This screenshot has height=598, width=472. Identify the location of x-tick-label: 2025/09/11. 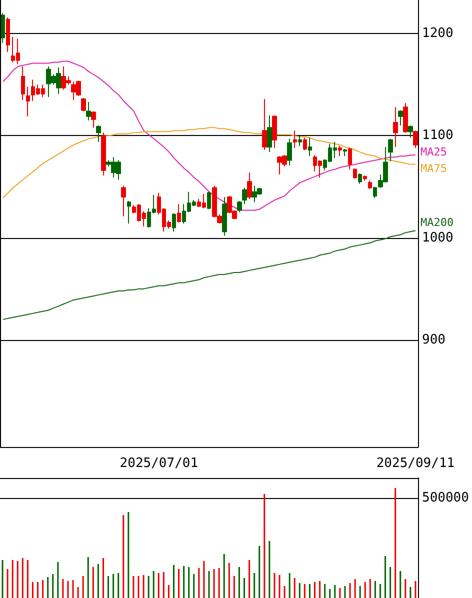
(415, 463).